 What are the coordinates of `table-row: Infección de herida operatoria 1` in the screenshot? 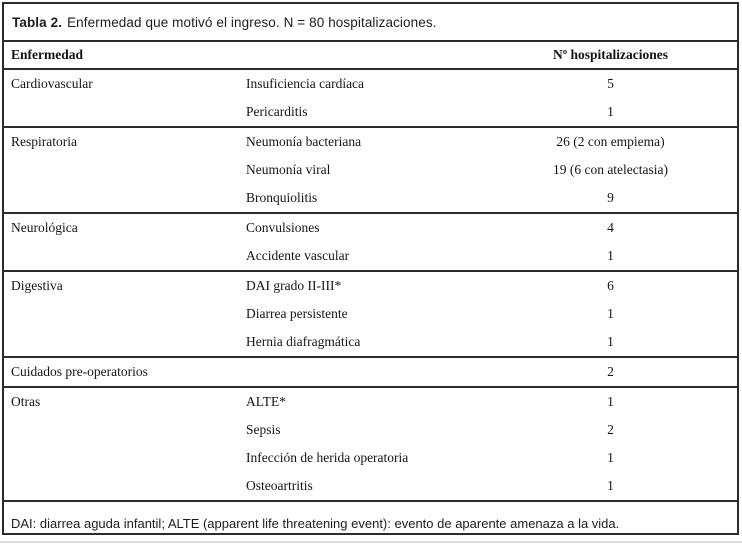 It's located at (370, 458).